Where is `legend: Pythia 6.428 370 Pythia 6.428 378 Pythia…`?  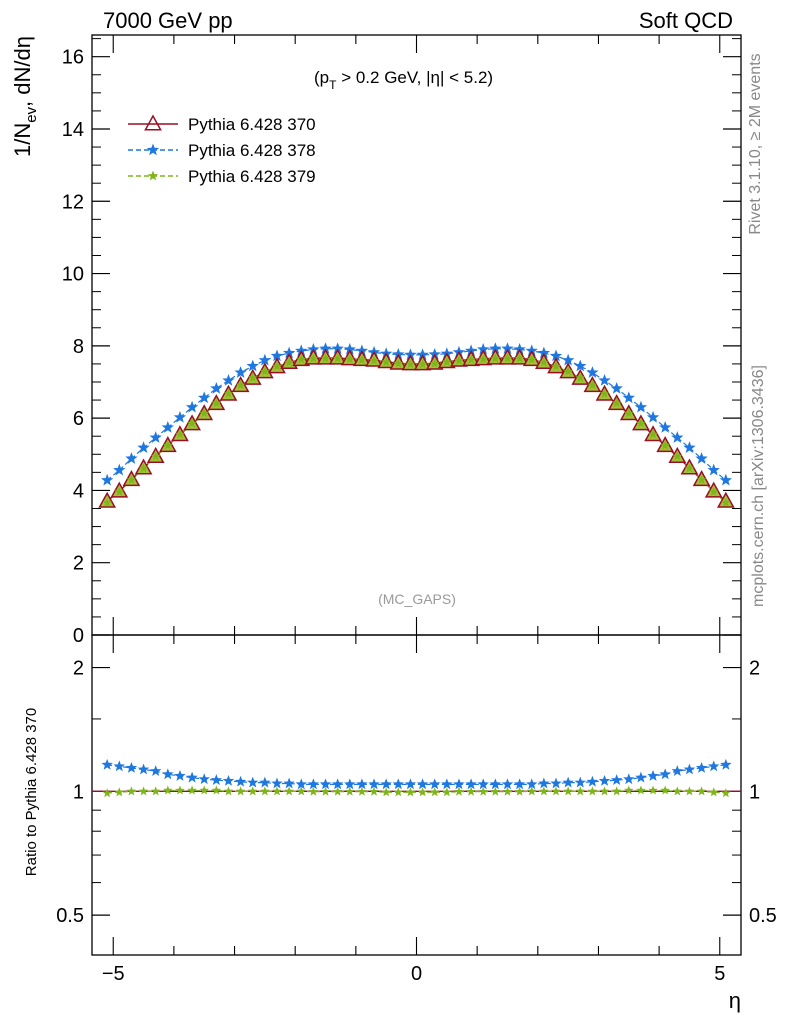 legend: Pythia 6.428 370 Pythia 6.428 378 Pythia… is located at coordinates (222, 150).